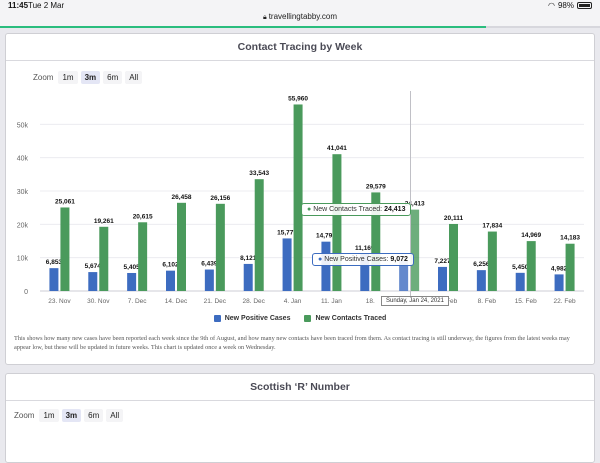 The width and height of the screenshot is (600, 463). What do you see at coordinates (293, 301) in the screenshot?
I see `x-tick-label: 4. Jan` at bounding box center [293, 301].